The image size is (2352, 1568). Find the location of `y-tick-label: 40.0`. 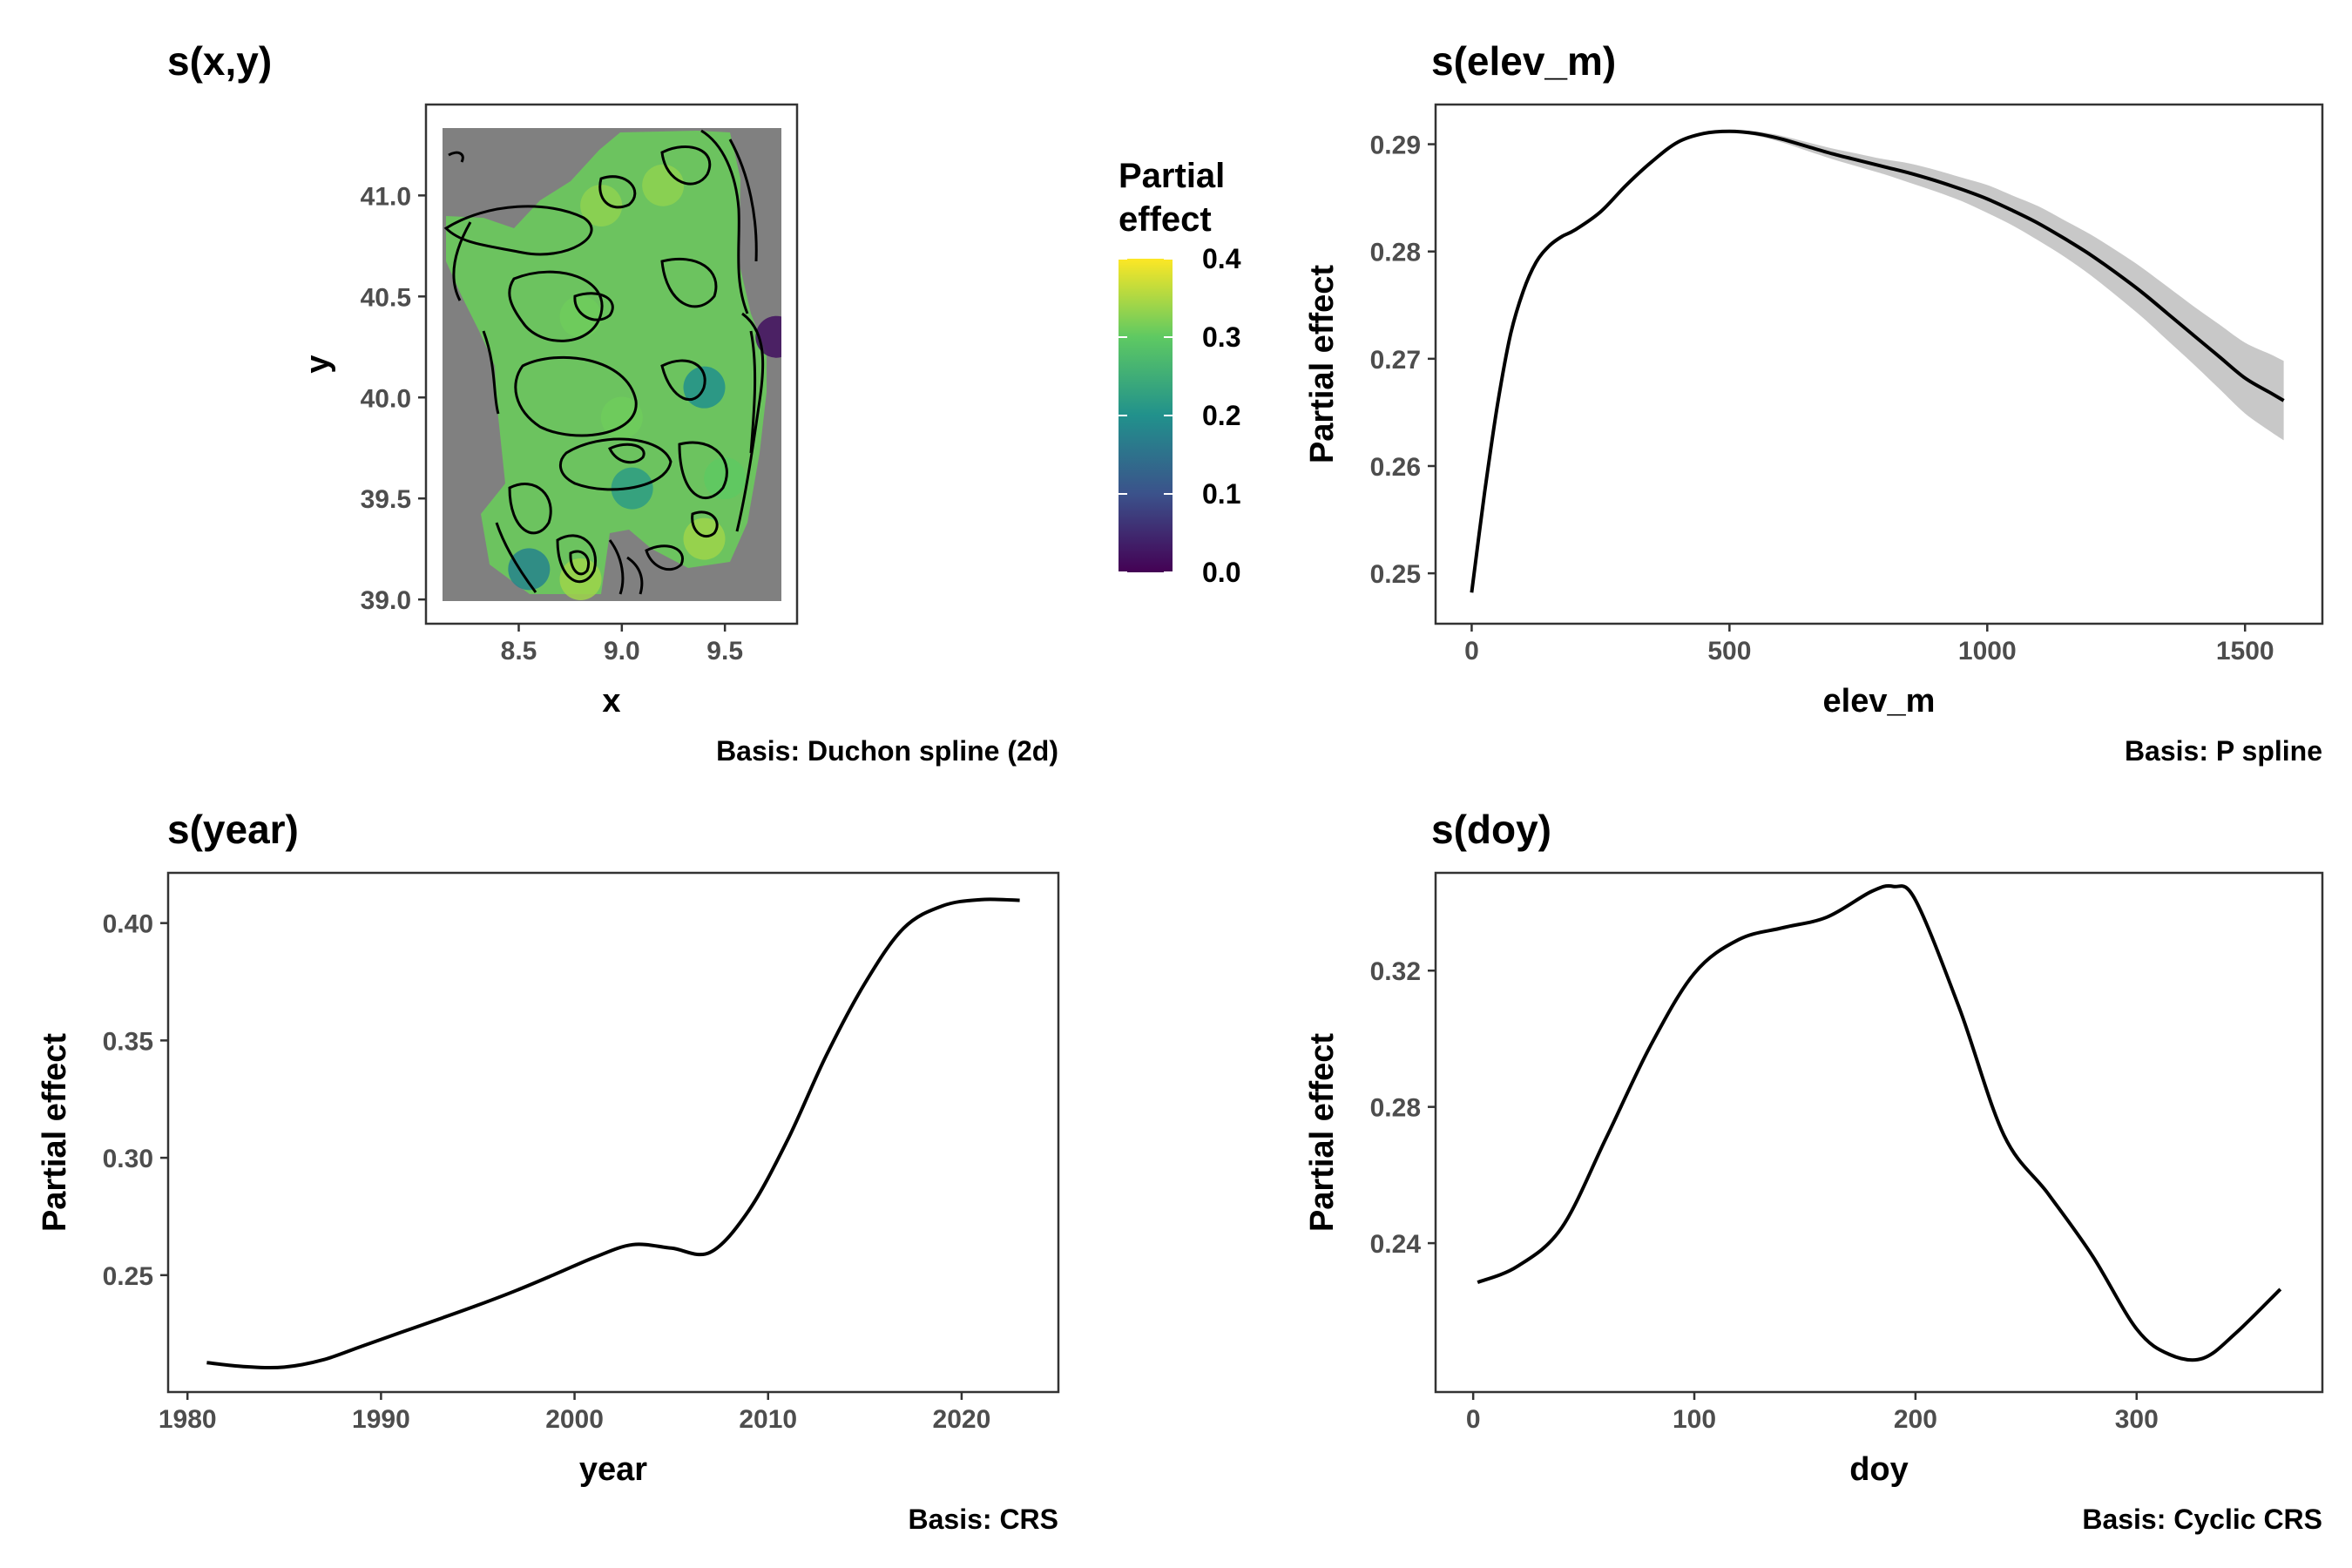

y-tick-label: 40.0 is located at coordinates (386, 398).